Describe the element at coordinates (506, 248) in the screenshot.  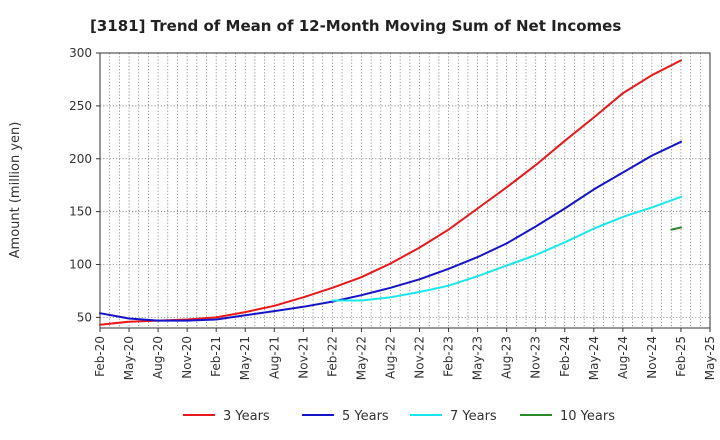
I see `series-line-7-years` at that location.